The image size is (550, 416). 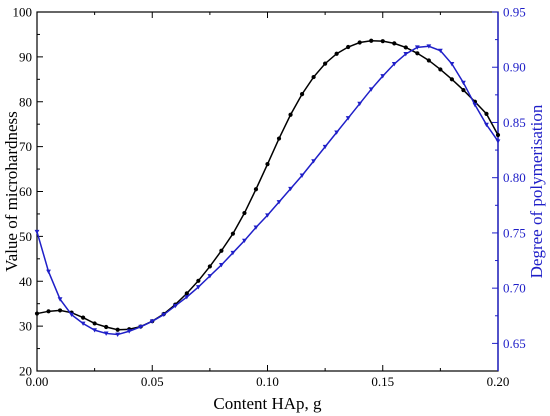 I want to click on y-tick-label: 60, so click(x=25, y=191).